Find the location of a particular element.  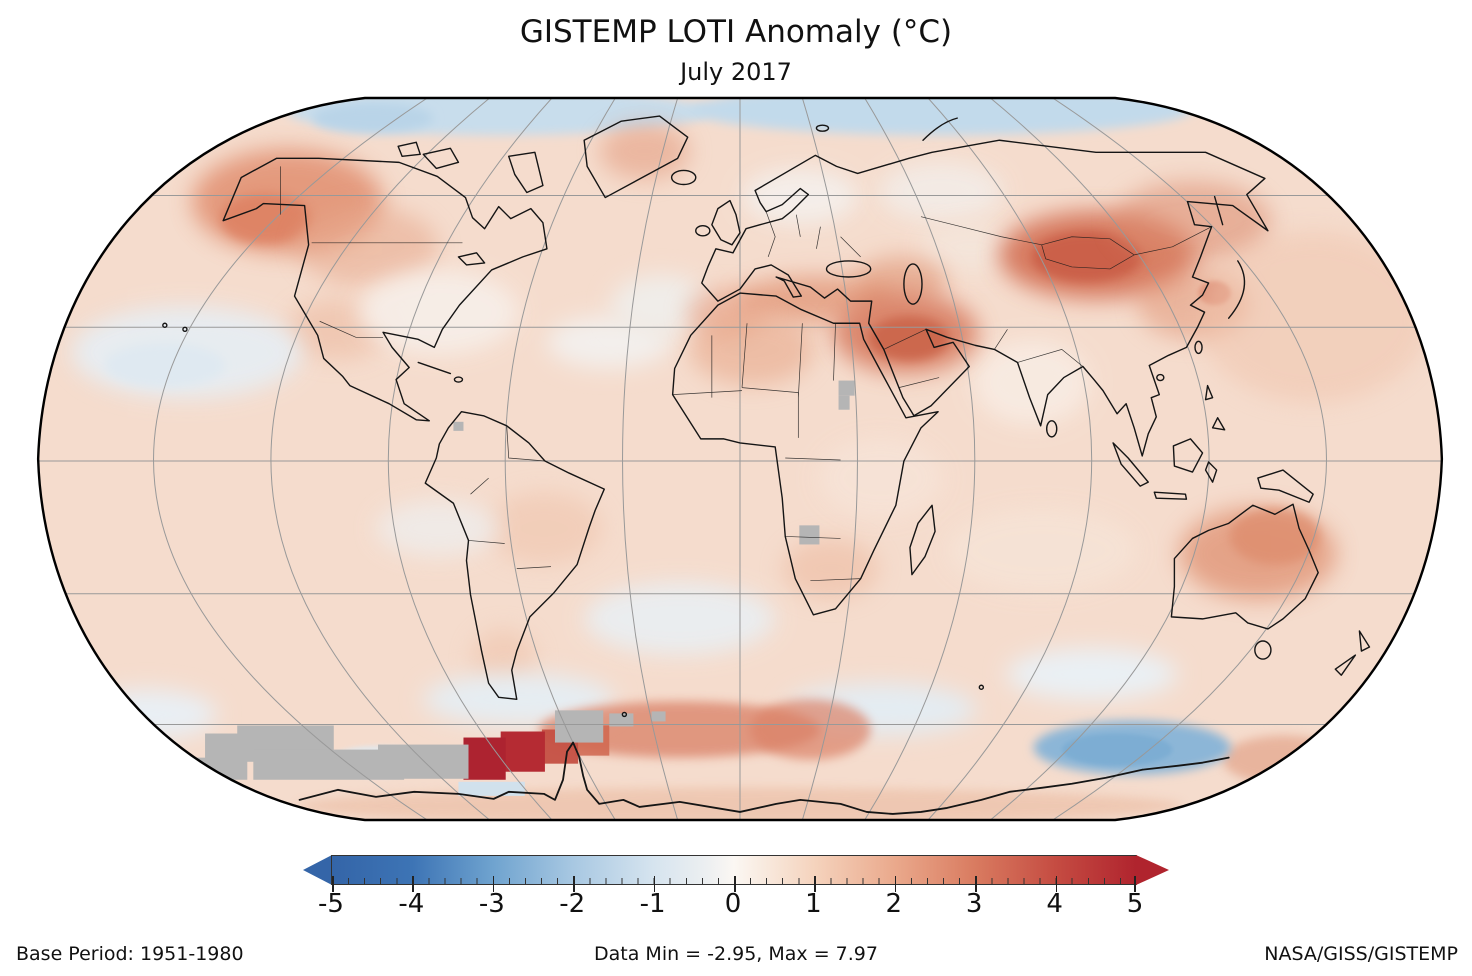

colorbar-tick-label: 3 is located at coordinates (974, 904).